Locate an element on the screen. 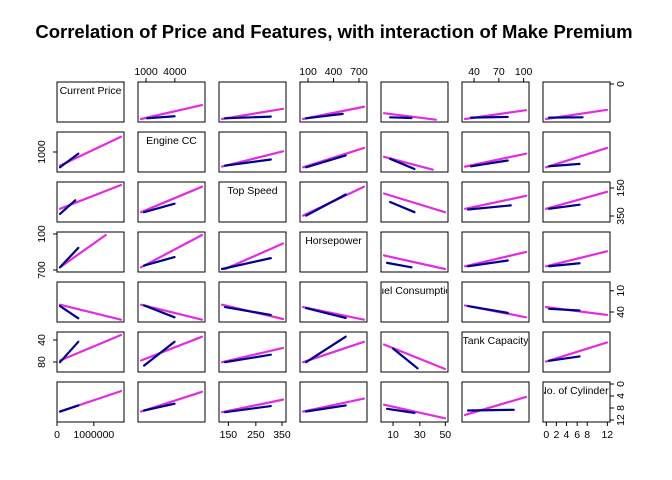 This screenshot has height=480, width=672. fit-lines-r2-c5 is located at coordinates (495, 202).